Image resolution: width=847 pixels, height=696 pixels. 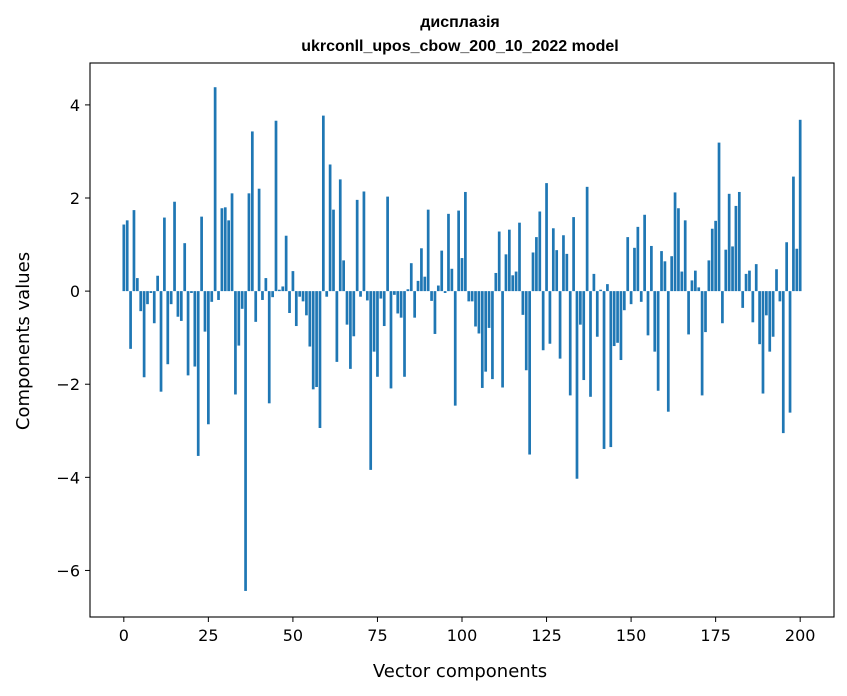 I want to click on x-axis-label: Vector components, so click(x=460, y=671).